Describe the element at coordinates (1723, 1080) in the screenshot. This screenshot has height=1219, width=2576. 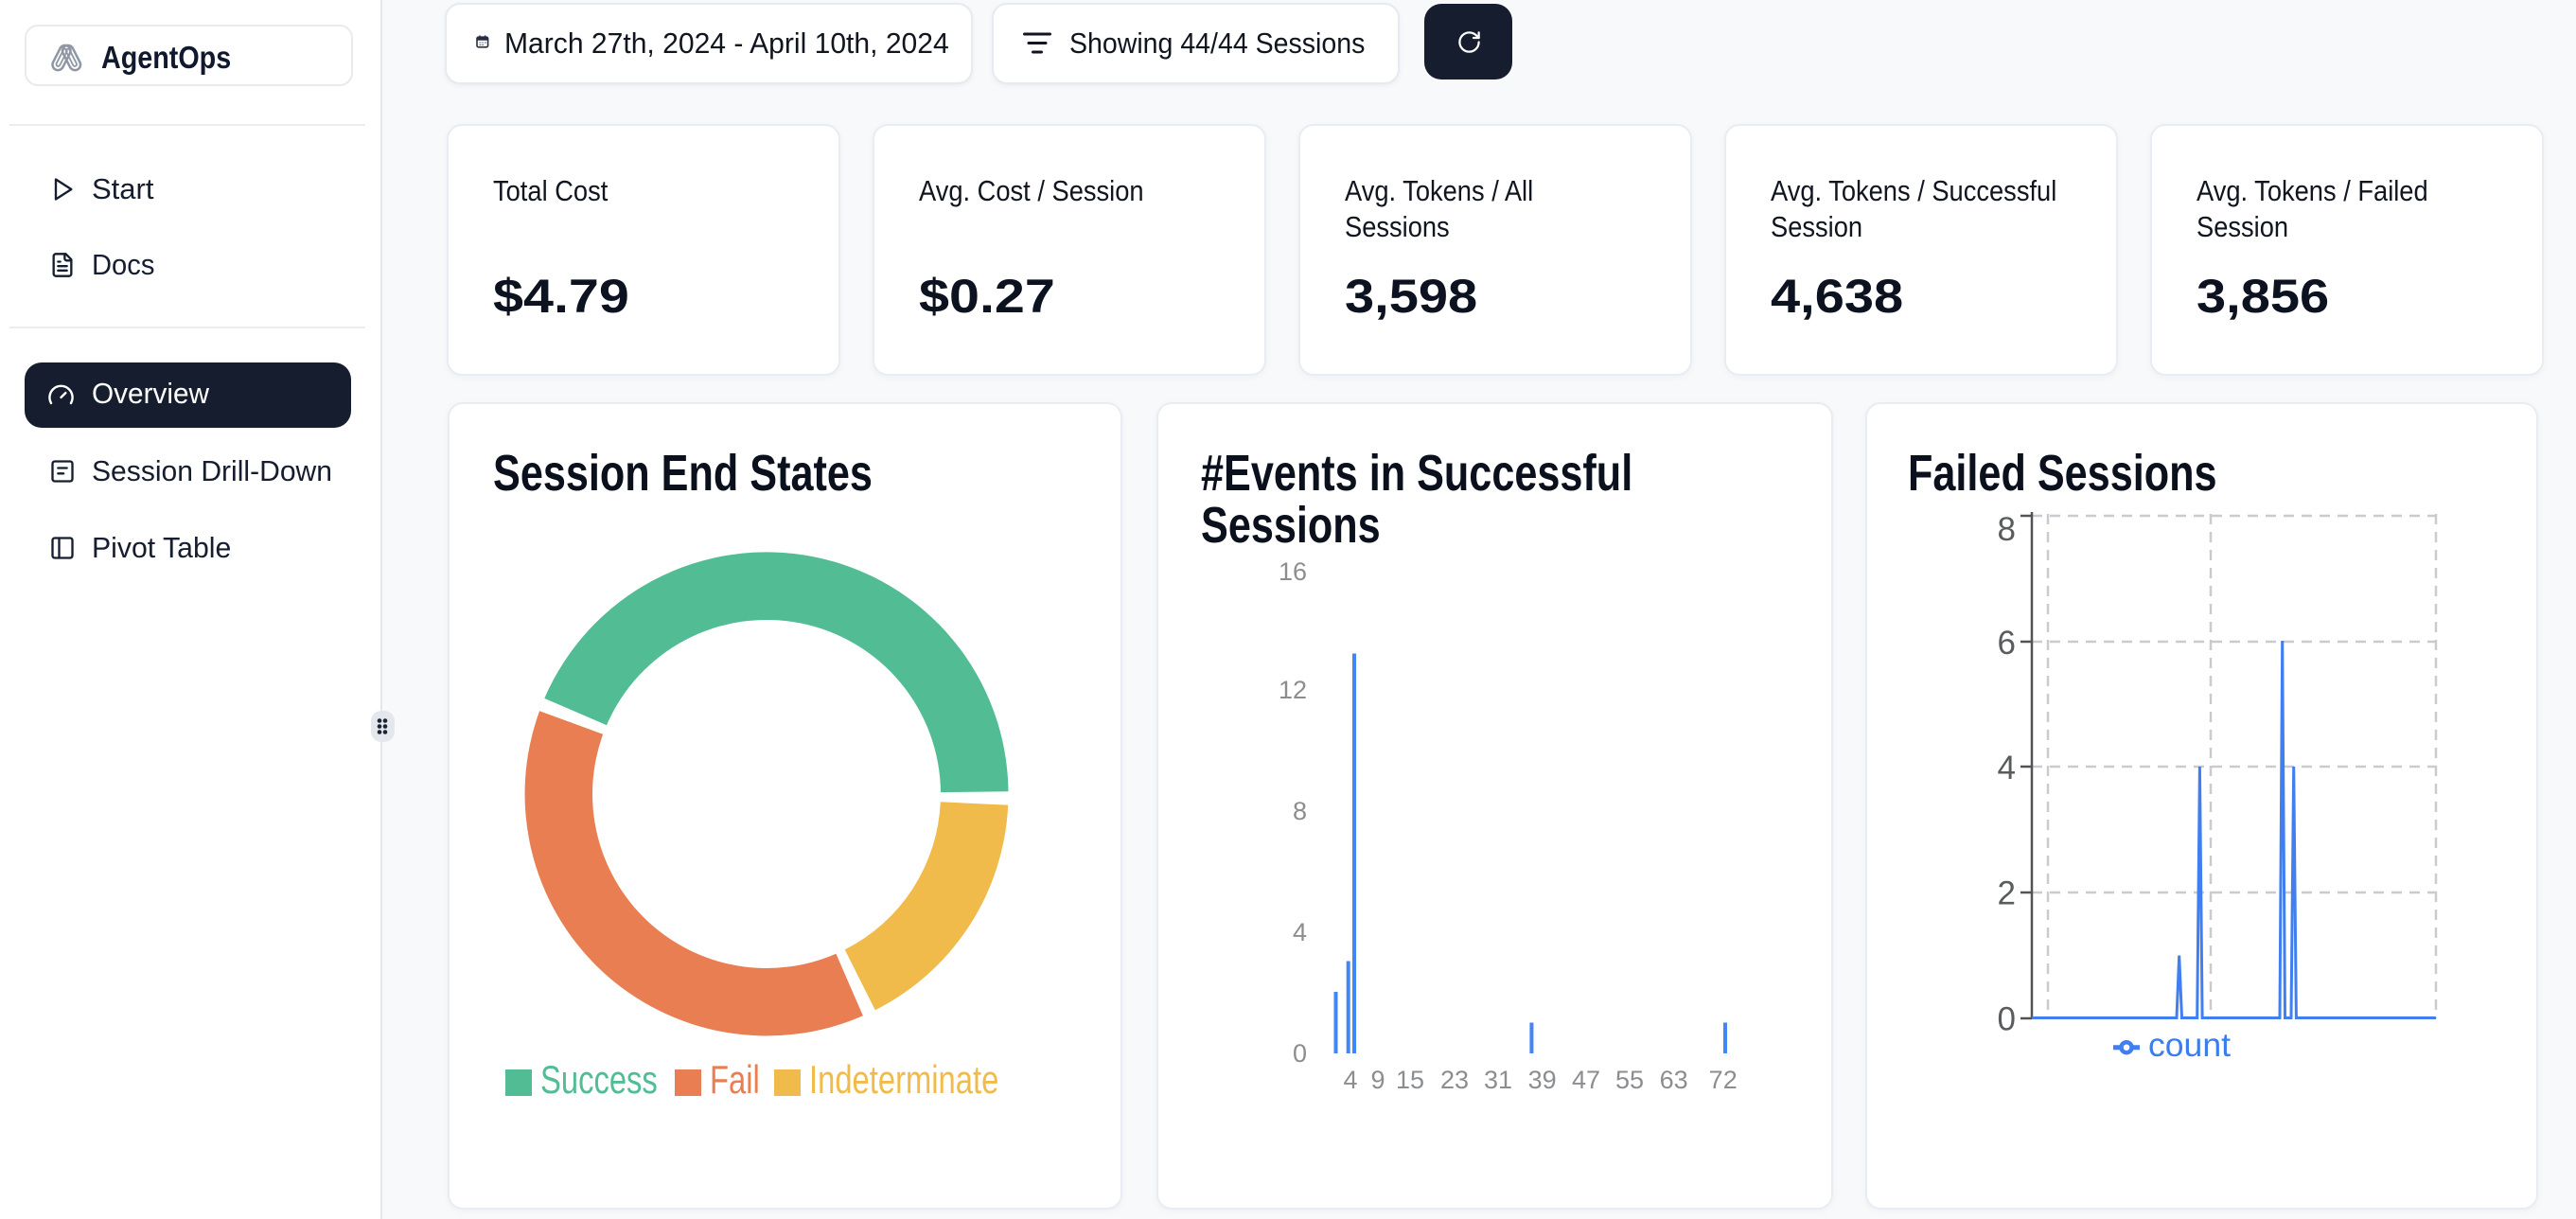
I see `svg-text: 72` at that location.